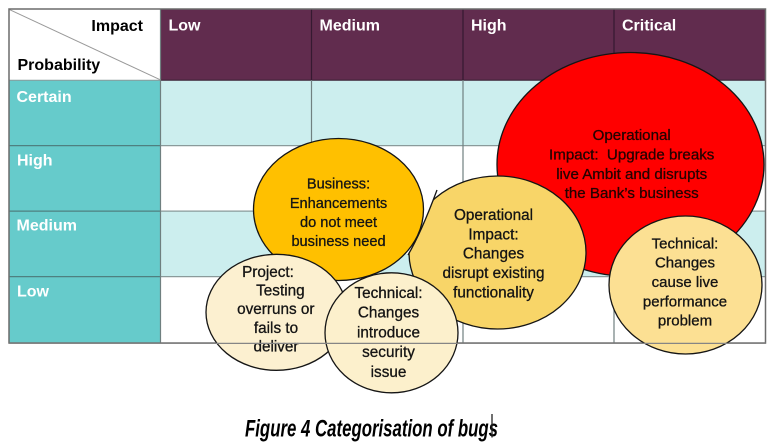  What do you see at coordinates (388, 332) in the screenshot?
I see `svg-text: introduce` at bounding box center [388, 332].